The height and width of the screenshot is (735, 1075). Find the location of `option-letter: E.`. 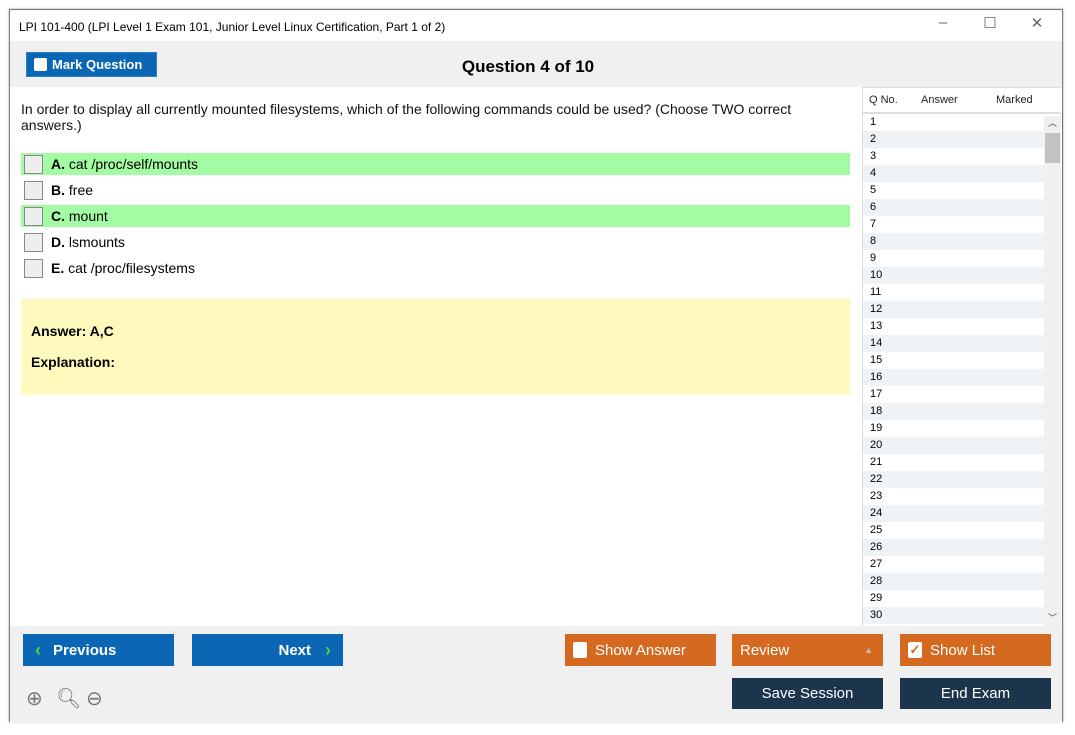

option-letter: E. is located at coordinates (58, 268).